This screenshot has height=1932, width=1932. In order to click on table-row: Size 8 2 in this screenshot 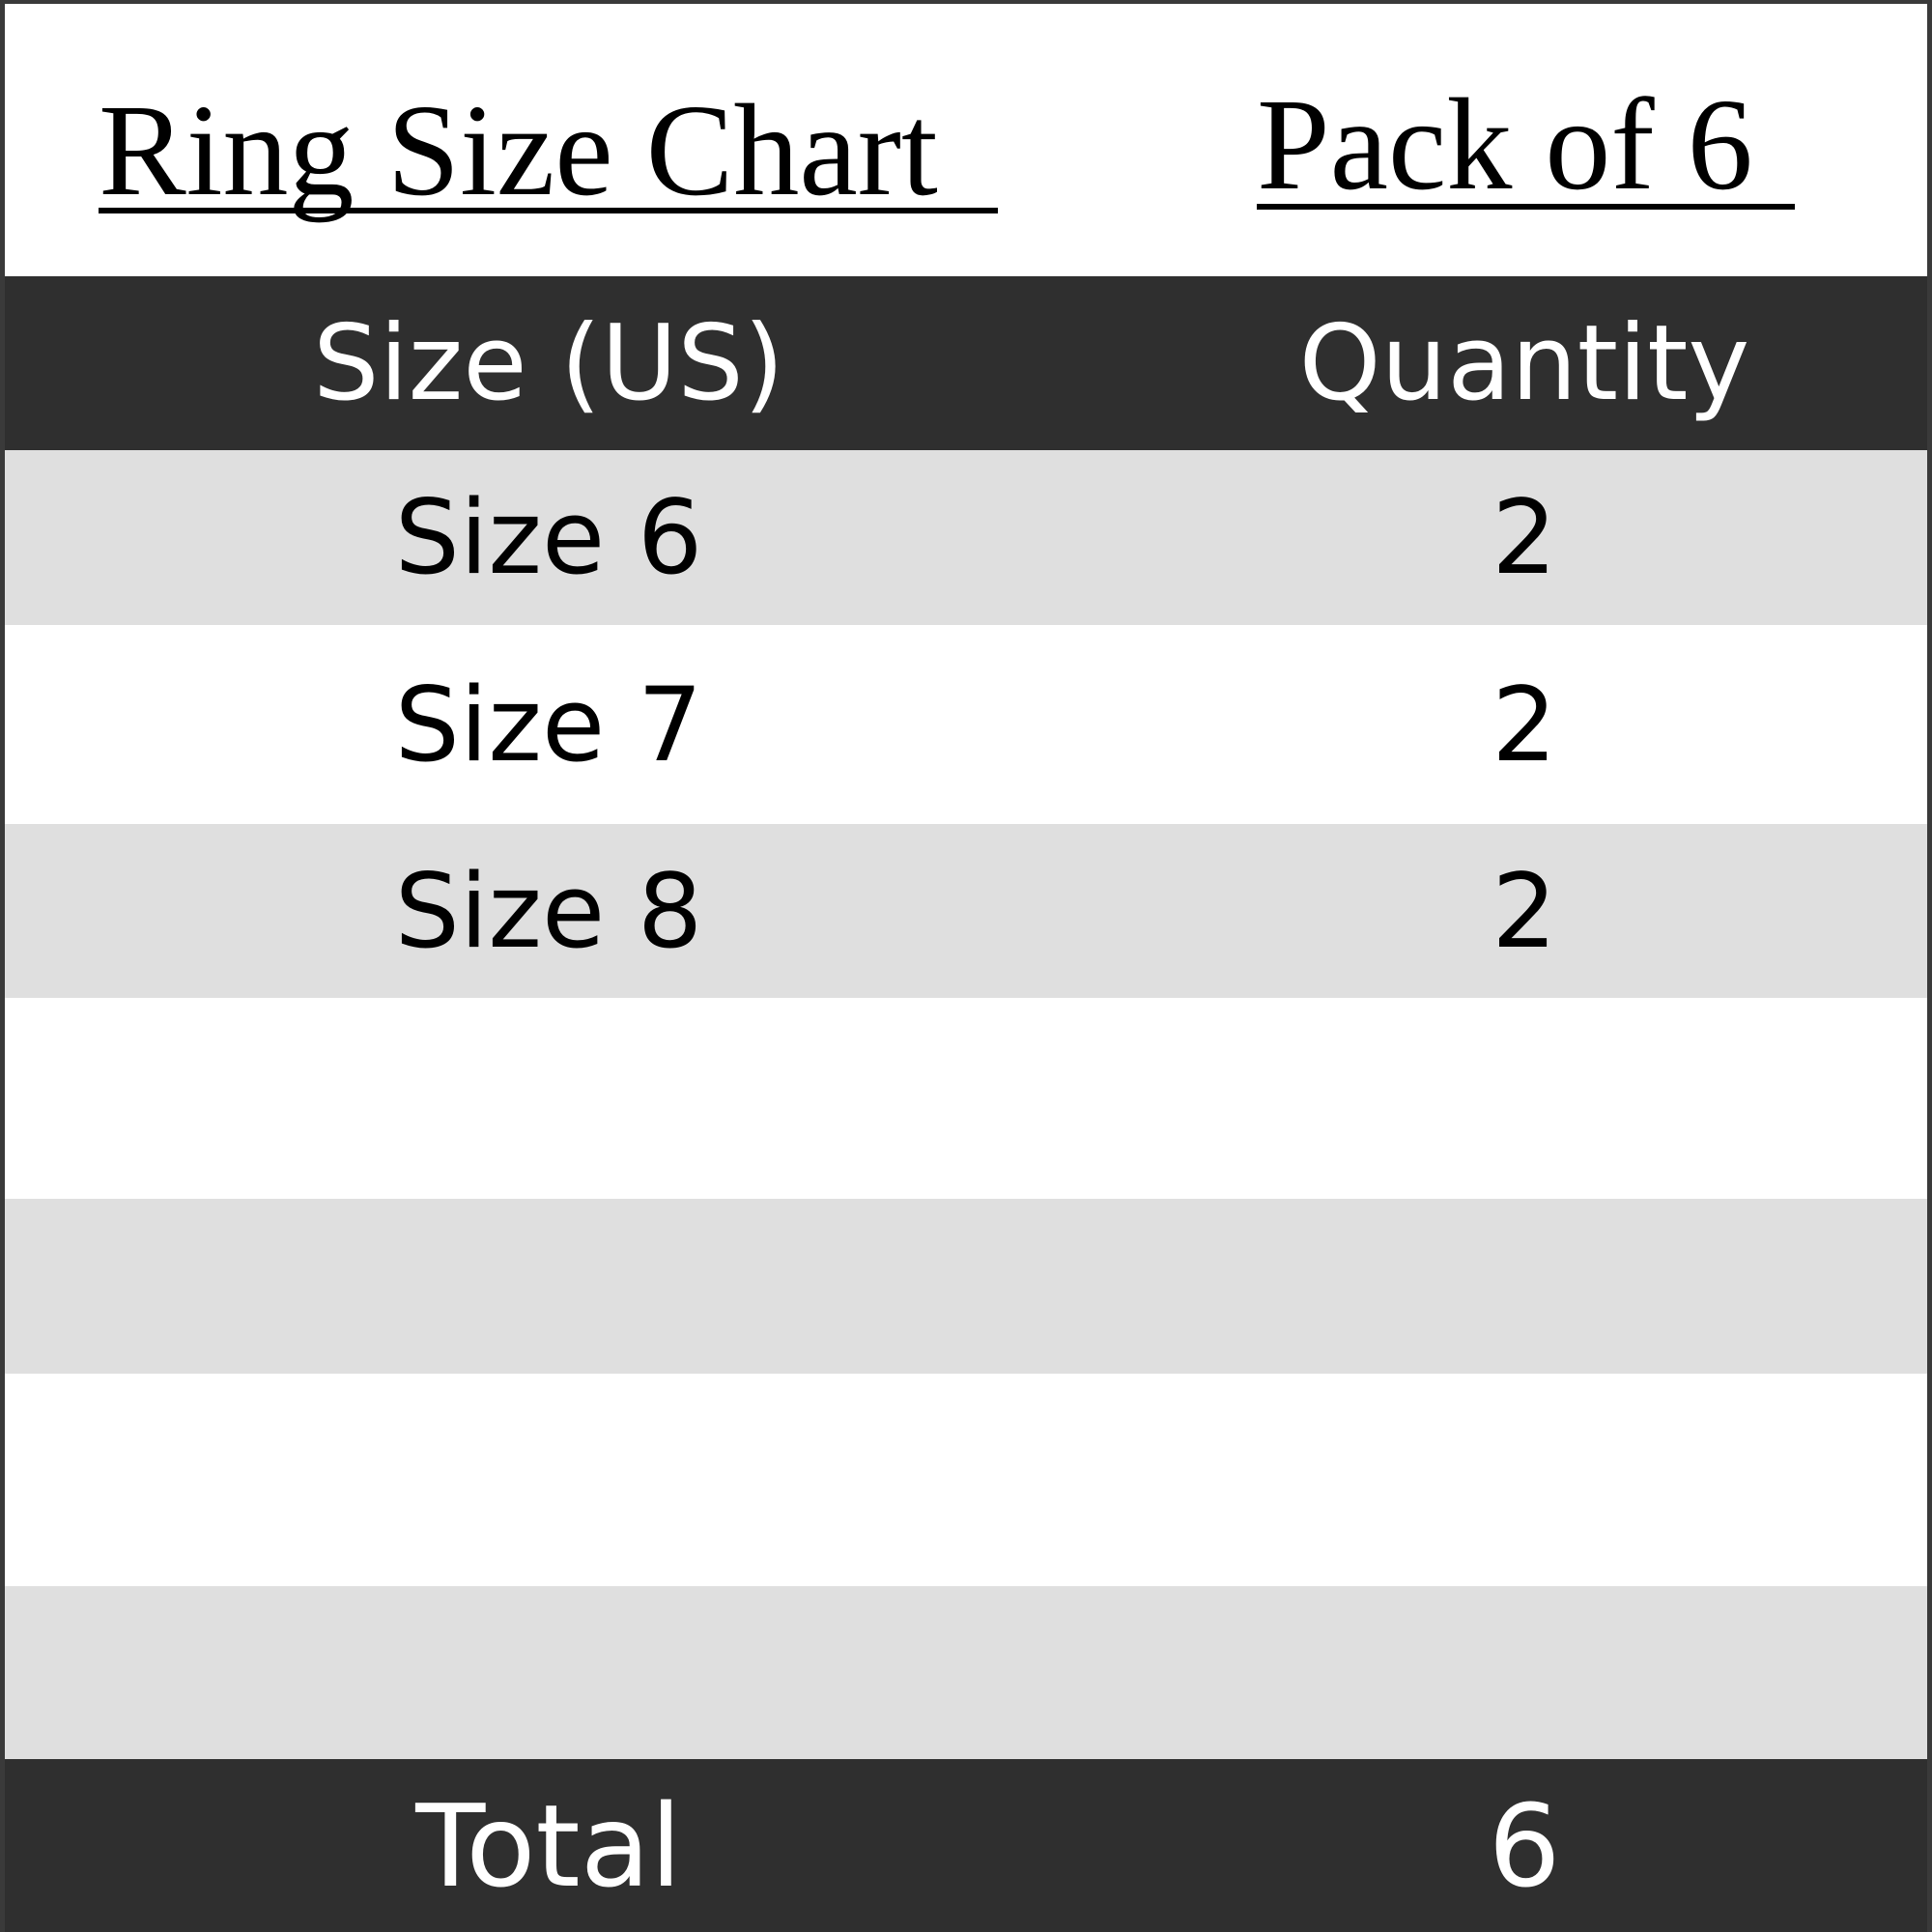, I will do `click(966, 911)`.